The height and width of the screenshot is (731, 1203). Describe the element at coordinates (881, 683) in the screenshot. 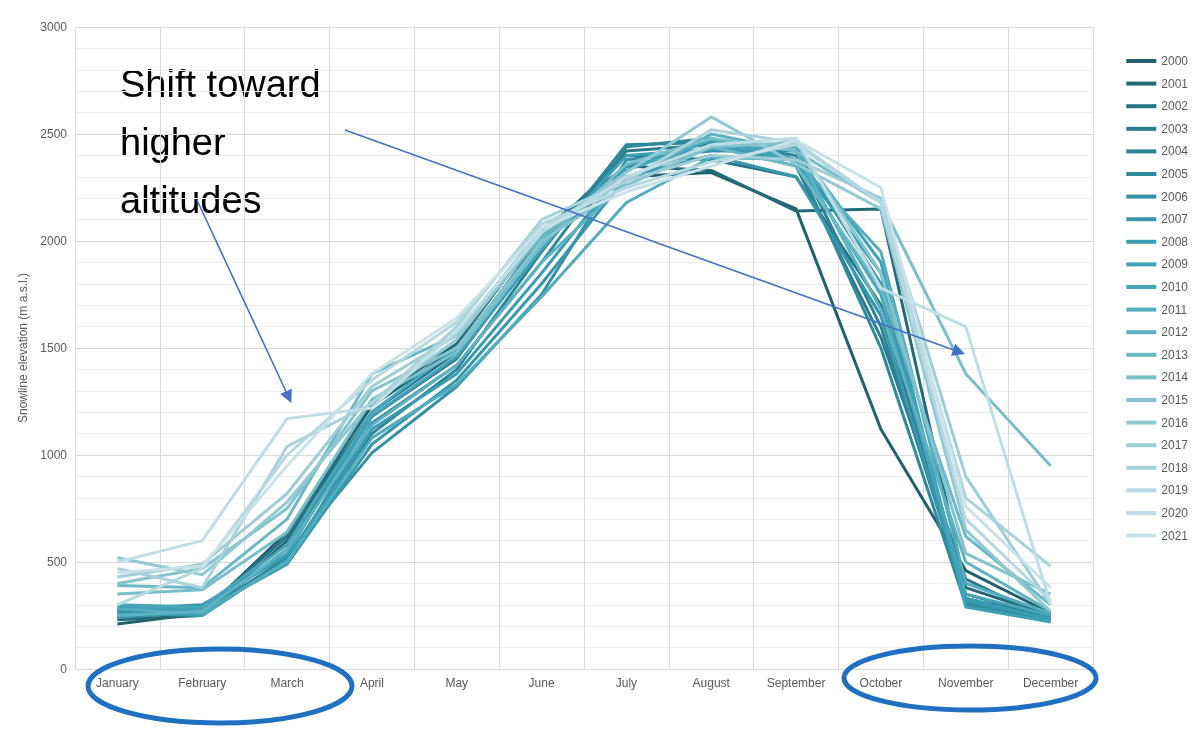

I see `x-tick-label: October` at that location.